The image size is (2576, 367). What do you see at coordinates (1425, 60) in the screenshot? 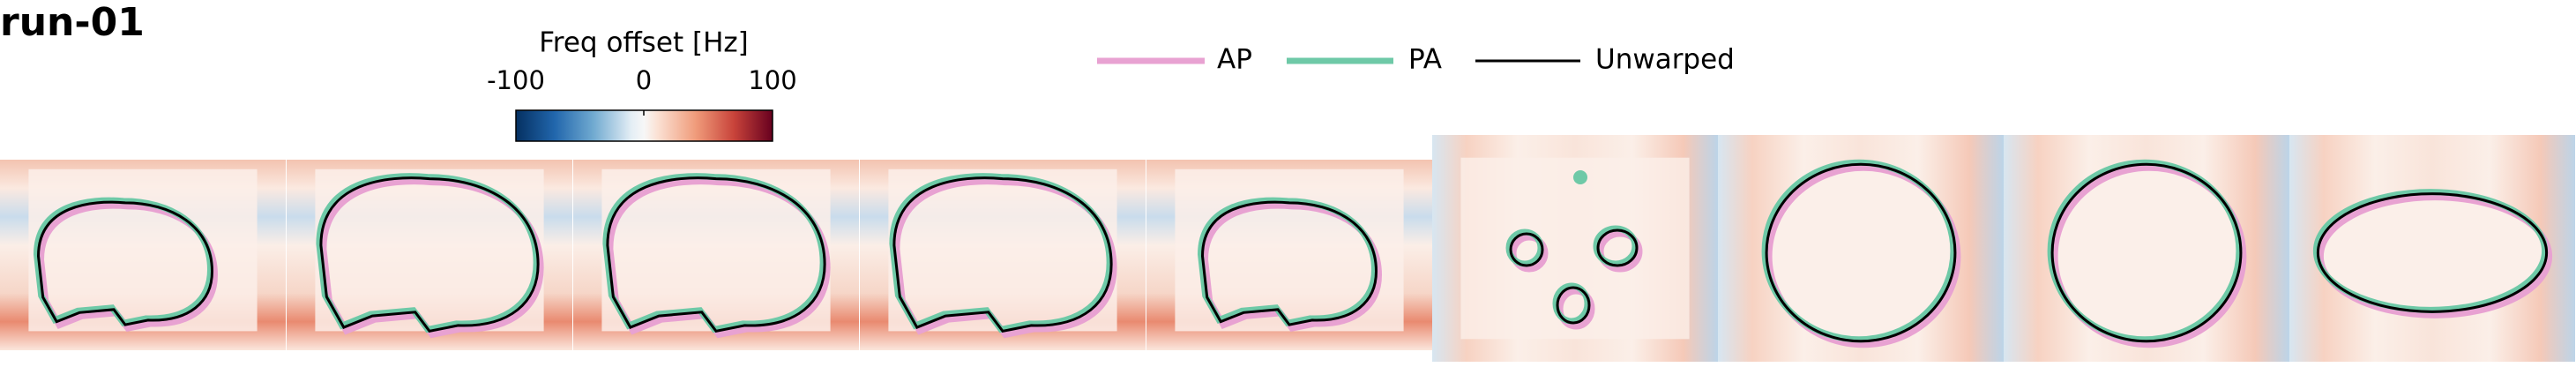
I see `legend-label: PA` at bounding box center [1425, 60].